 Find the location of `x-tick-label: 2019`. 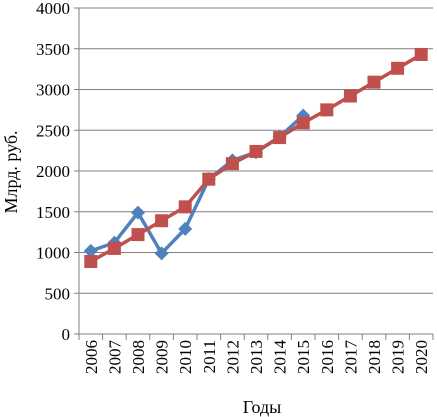

x-tick-label: 2019 is located at coordinates (398, 357).